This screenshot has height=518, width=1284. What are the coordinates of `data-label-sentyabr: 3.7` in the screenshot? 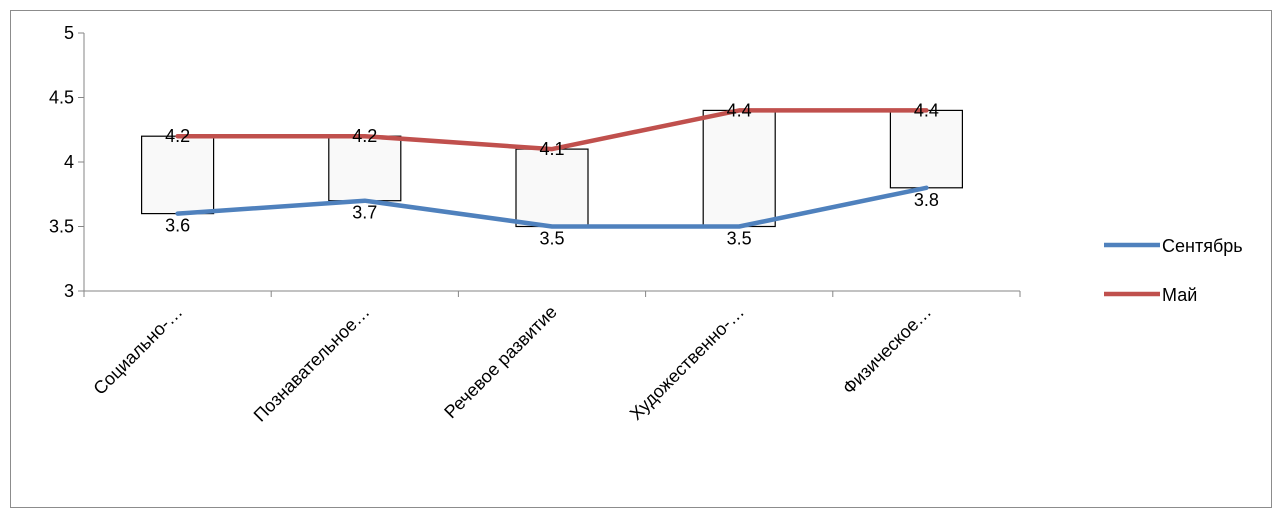 It's located at (364, 213).